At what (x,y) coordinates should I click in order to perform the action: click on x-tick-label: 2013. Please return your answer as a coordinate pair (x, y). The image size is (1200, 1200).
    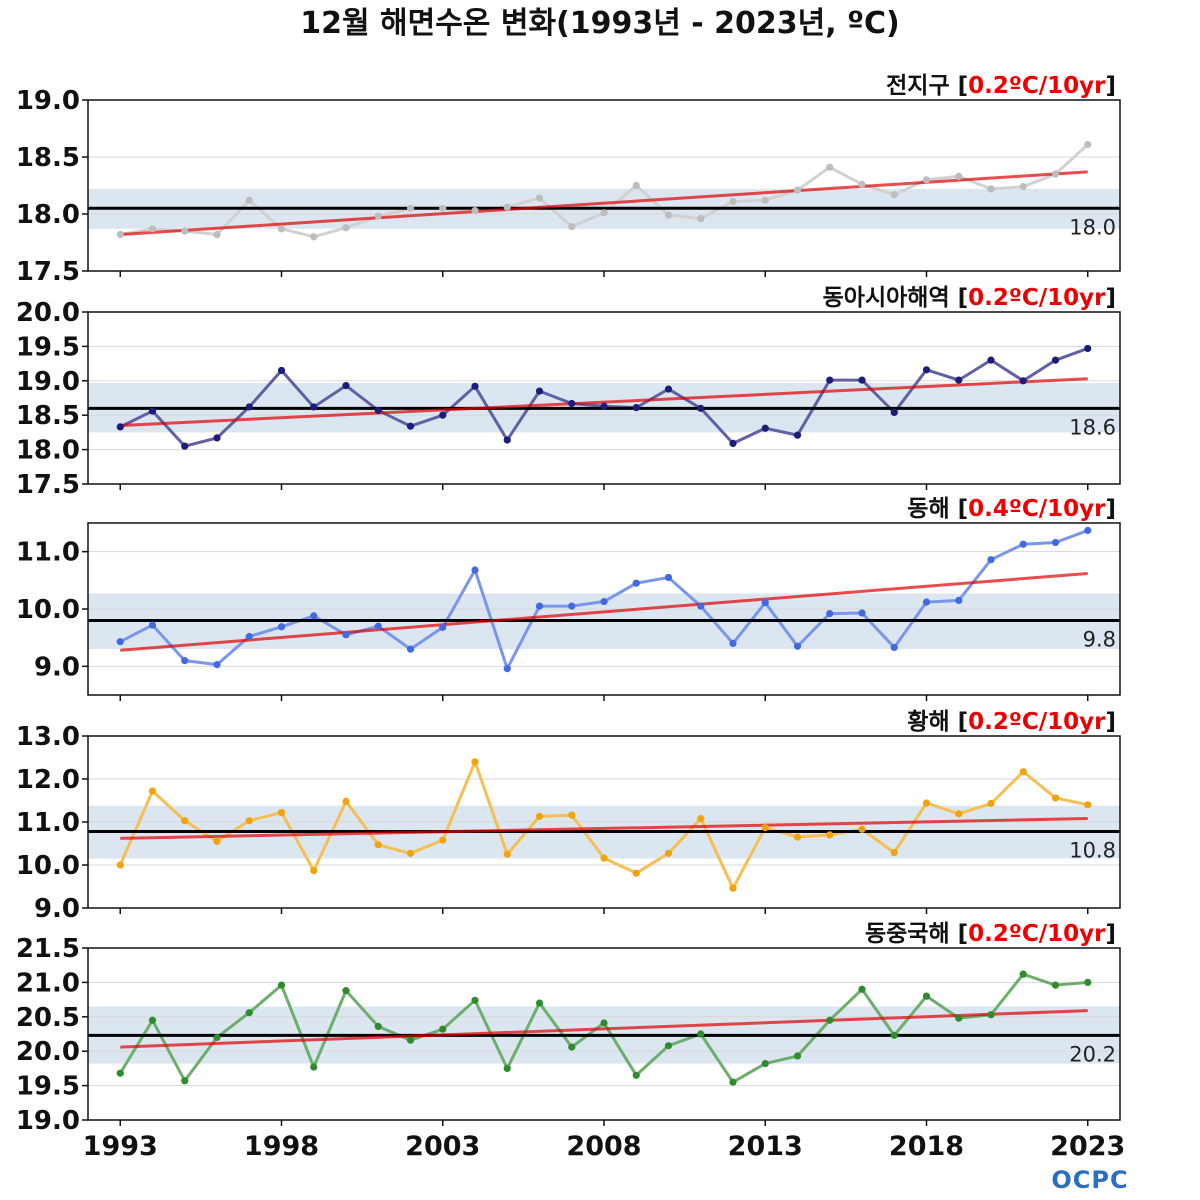
    Looking at the image, I should click on (765, 1146).